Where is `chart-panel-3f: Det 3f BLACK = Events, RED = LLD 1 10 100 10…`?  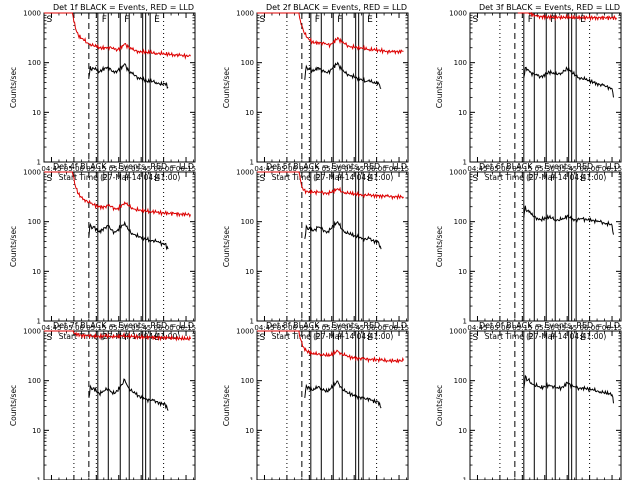 chart-panel-3f: Det 3f BLACK = Events, RED = LLD 1 10 100 10… is located at coordinates (528, 92).